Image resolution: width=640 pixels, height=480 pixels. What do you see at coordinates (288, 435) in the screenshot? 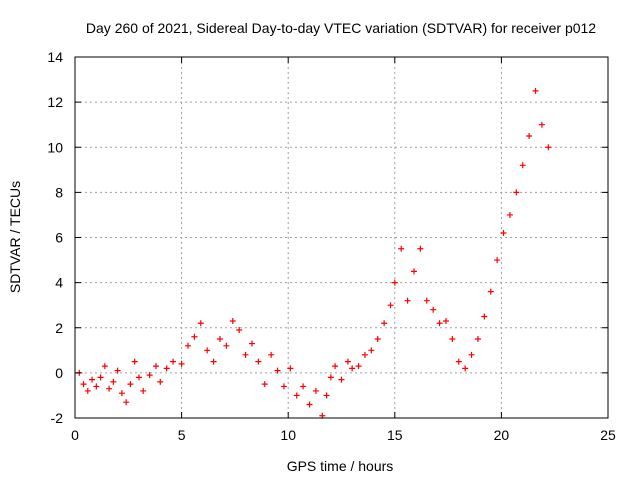
I see `x-tick-label: 10` at bounding box center [288, 435].